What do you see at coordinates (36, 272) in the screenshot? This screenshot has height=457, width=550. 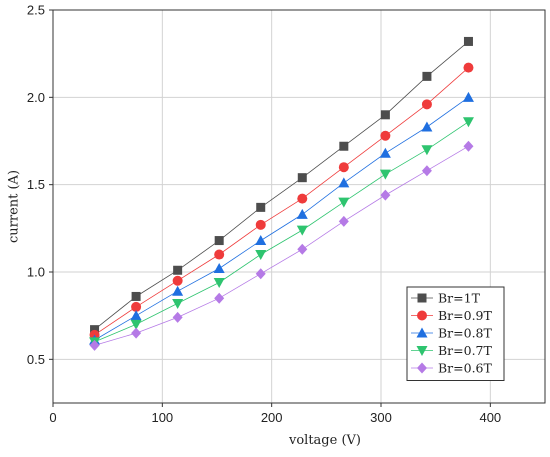 I see `y-tick-label: 1.0` at bounding box center [36, 272].